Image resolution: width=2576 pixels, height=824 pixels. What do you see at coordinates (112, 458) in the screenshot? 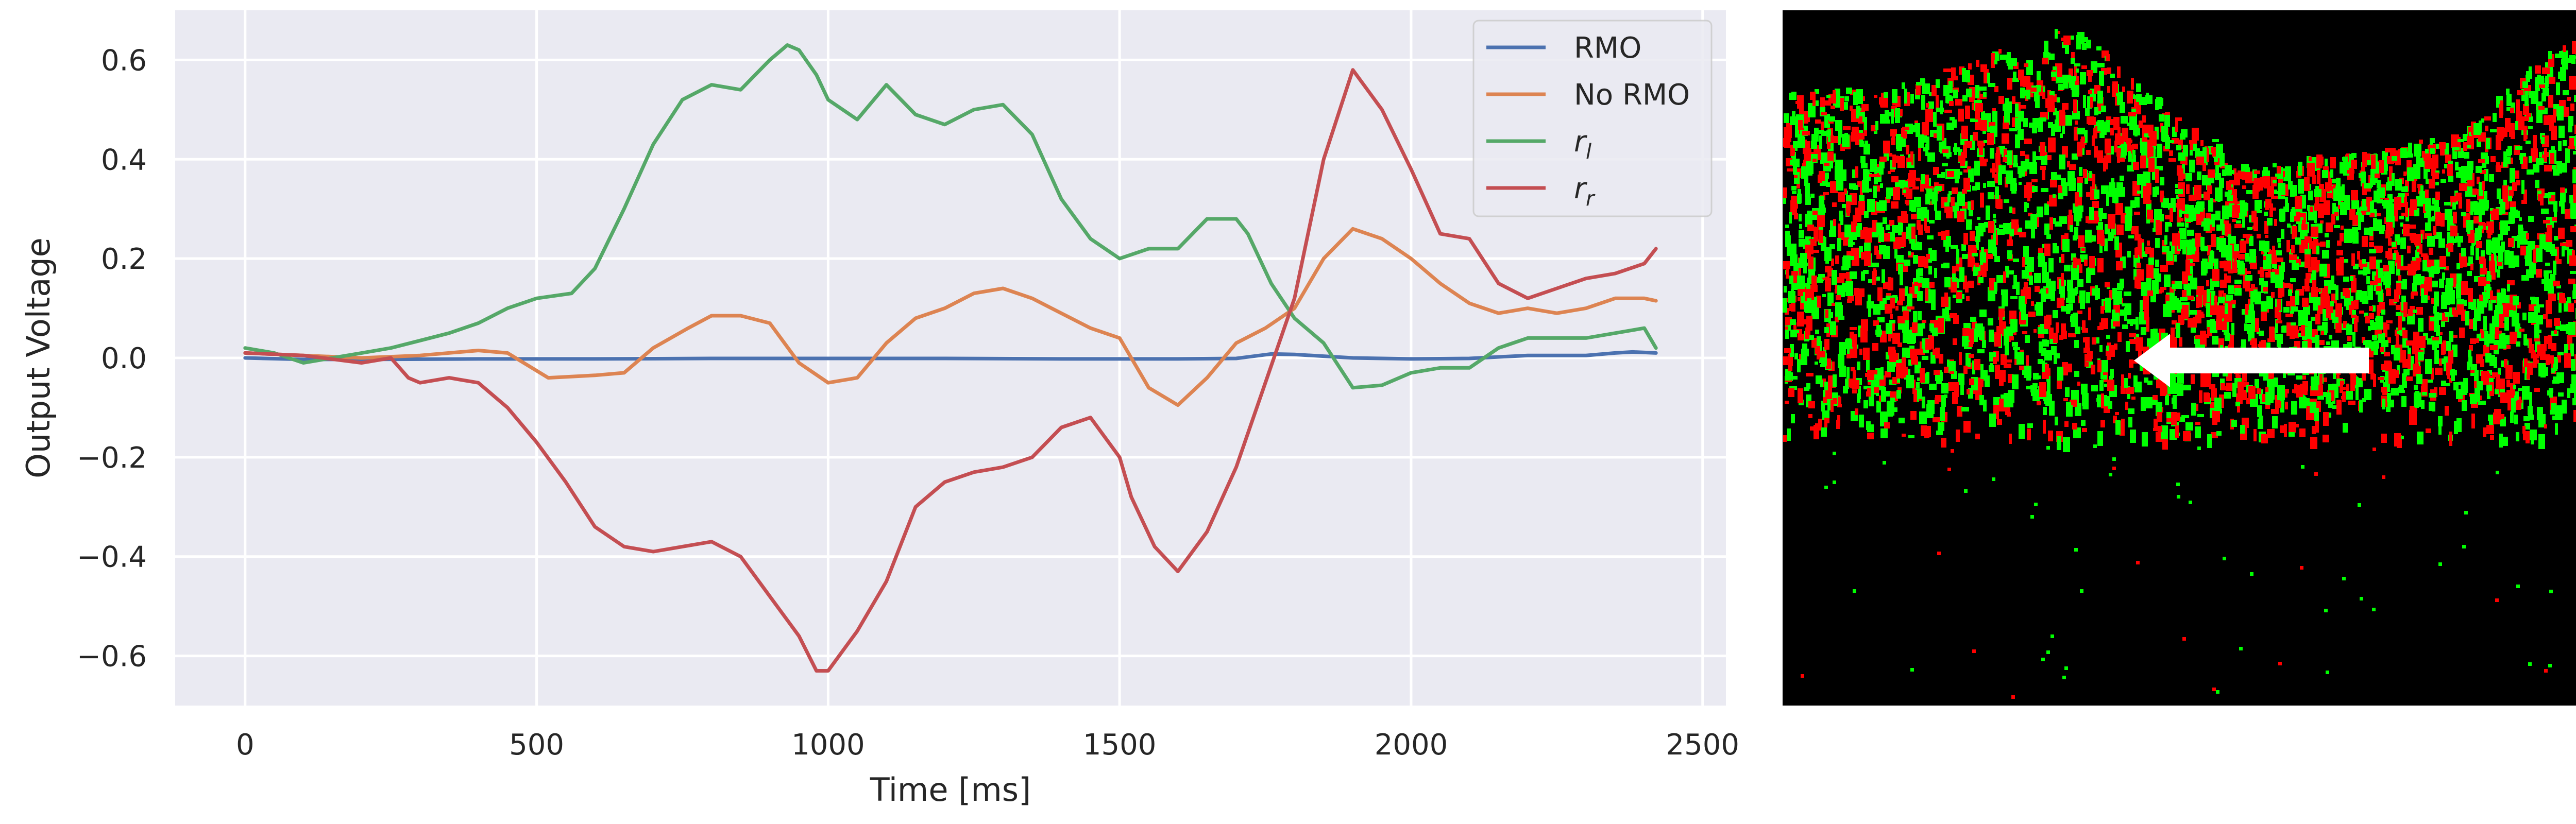
I see `y-tick-label: −0.2` at bounding box center [112, 458].